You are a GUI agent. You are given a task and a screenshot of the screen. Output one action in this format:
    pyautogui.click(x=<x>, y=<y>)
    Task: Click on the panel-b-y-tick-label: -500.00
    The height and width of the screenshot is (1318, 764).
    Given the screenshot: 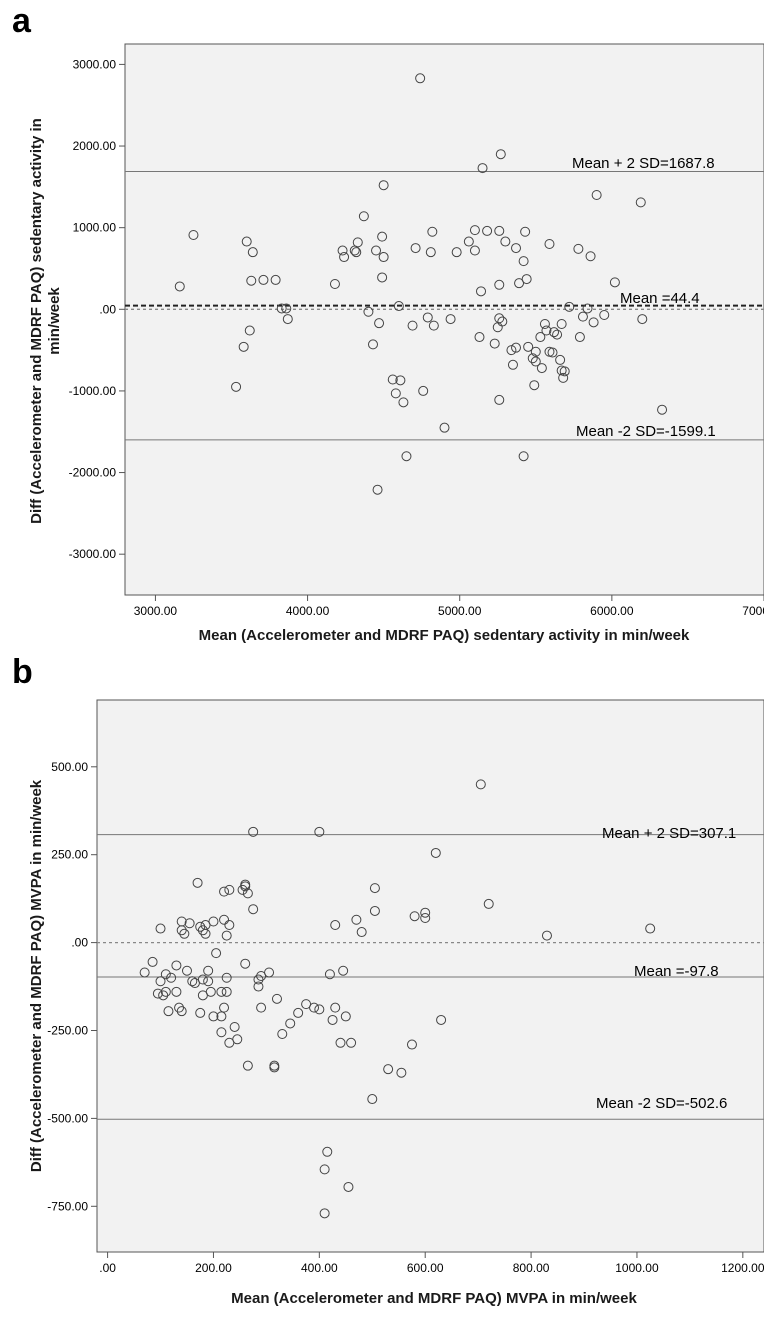 What is the action you would take?
    pyautogui.click(x=67, y=1118)
    